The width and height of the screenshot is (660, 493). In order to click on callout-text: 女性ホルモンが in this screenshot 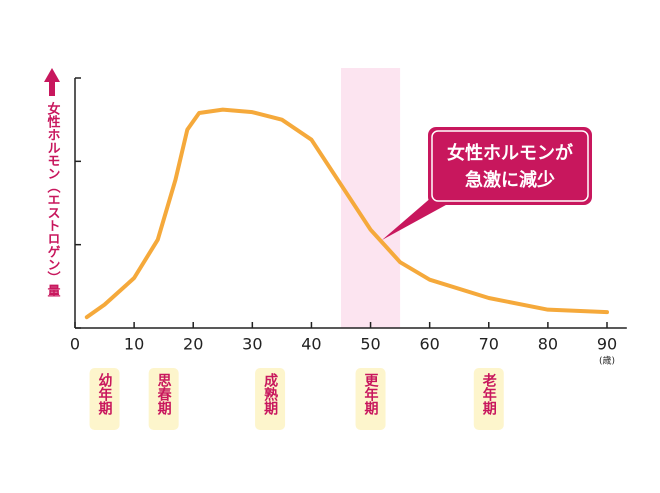, I will do `click(510, 153)`.